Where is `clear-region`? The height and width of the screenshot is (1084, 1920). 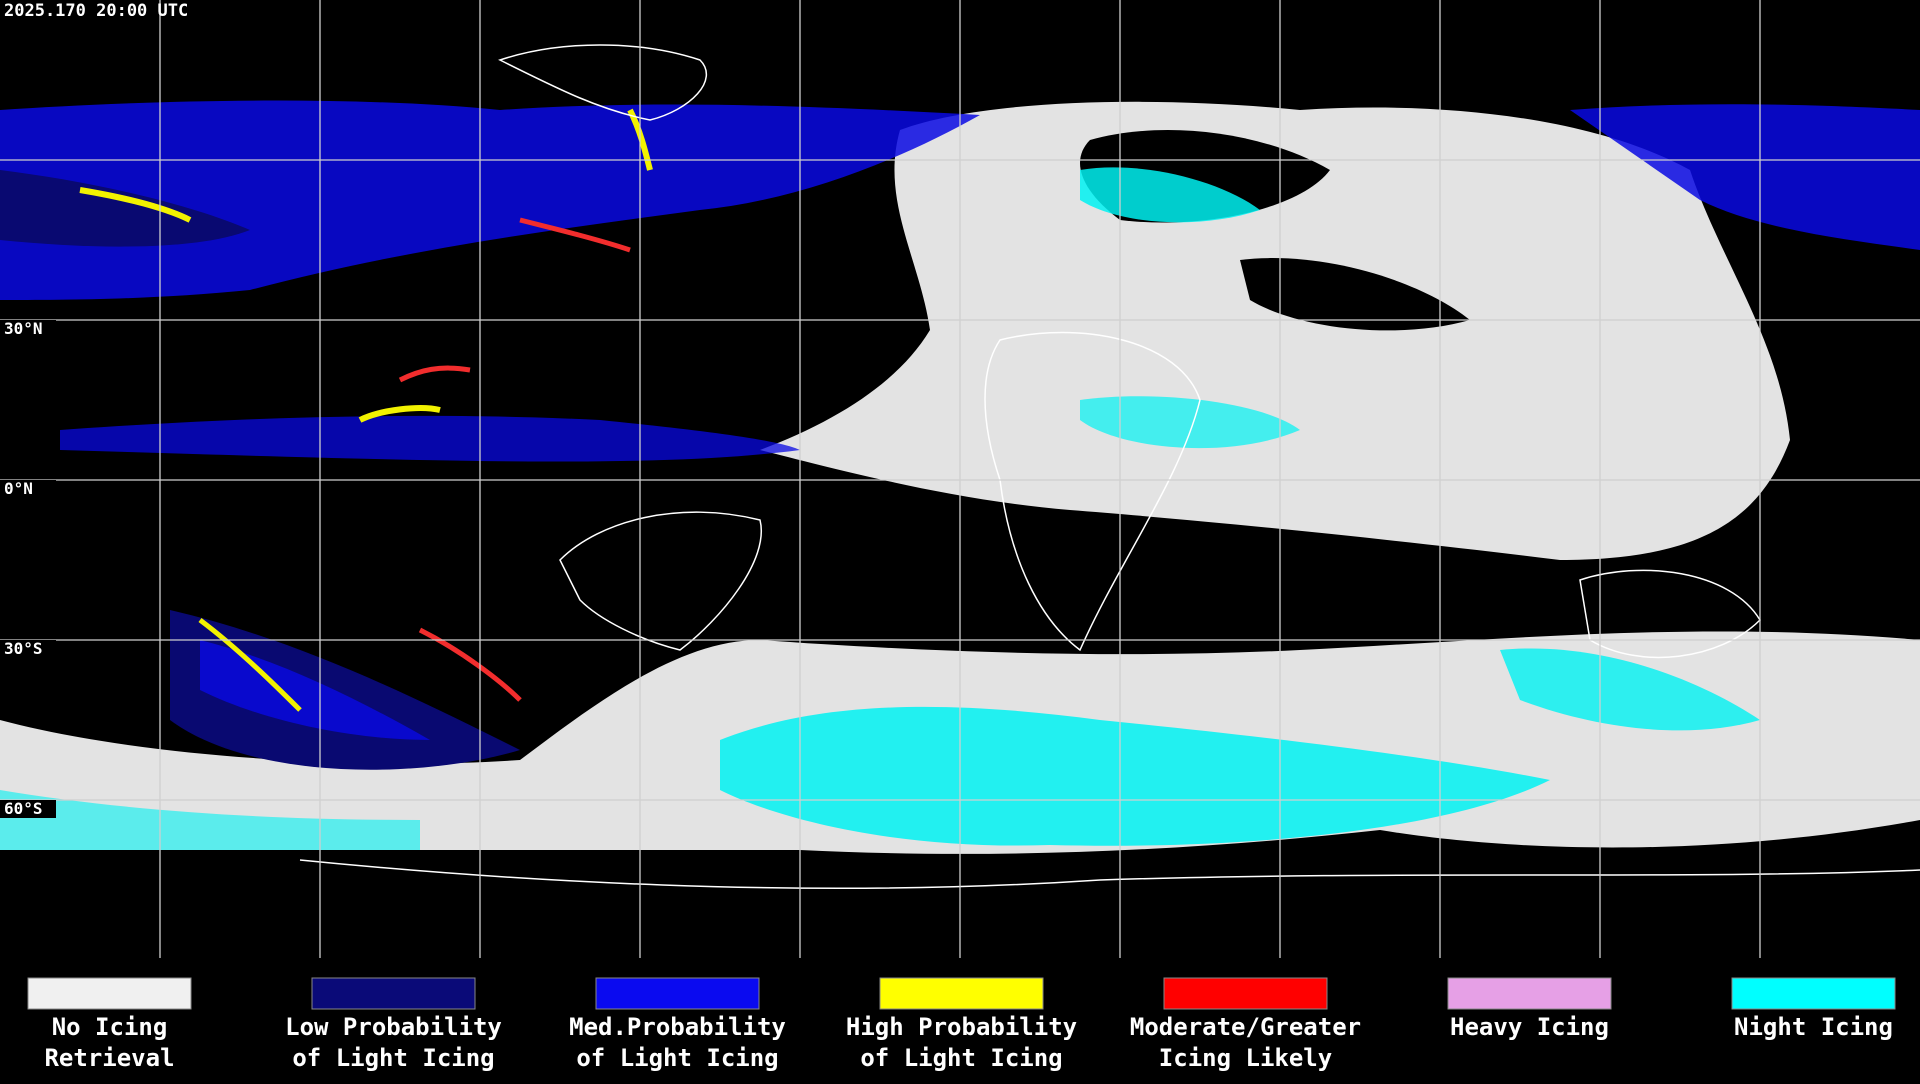
clear-region is located at coordinates (1355, 294).